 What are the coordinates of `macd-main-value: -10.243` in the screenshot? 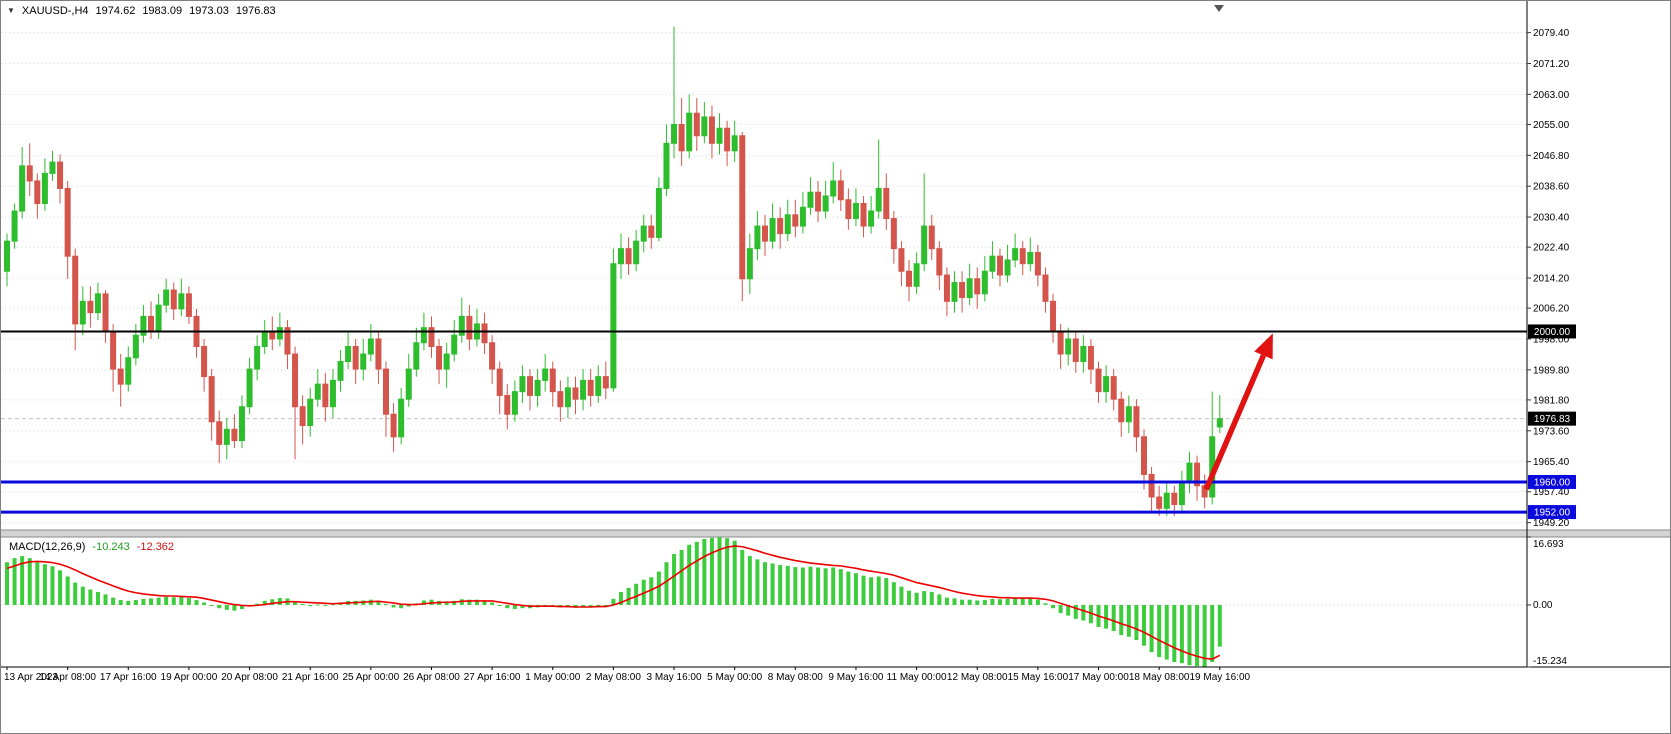 It's located at (111, 547).